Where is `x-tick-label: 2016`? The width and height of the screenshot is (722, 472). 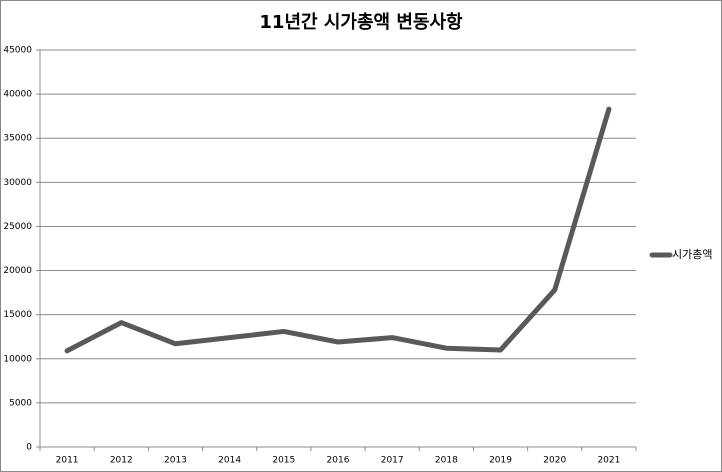 x-tick-label: 2016 is located at coordinates (338, 461).